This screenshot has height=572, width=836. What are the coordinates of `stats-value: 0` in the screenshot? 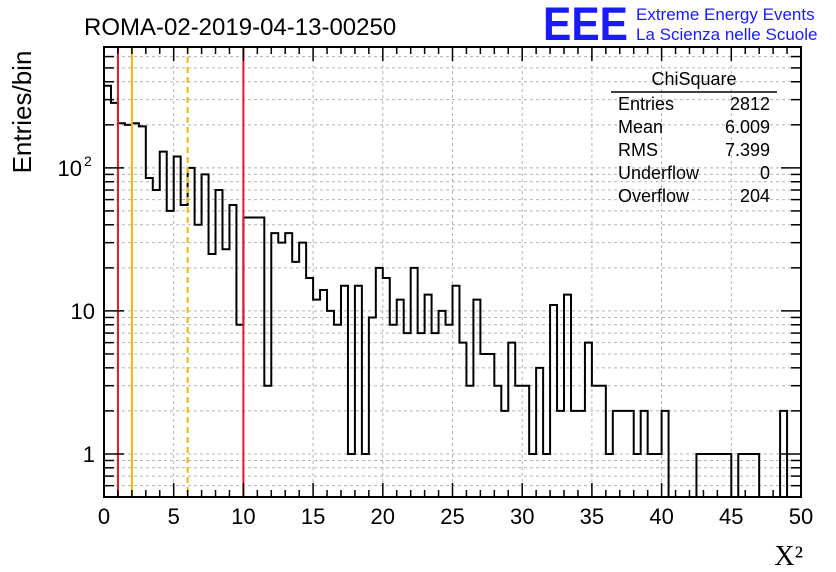 It's located at (765, 173).